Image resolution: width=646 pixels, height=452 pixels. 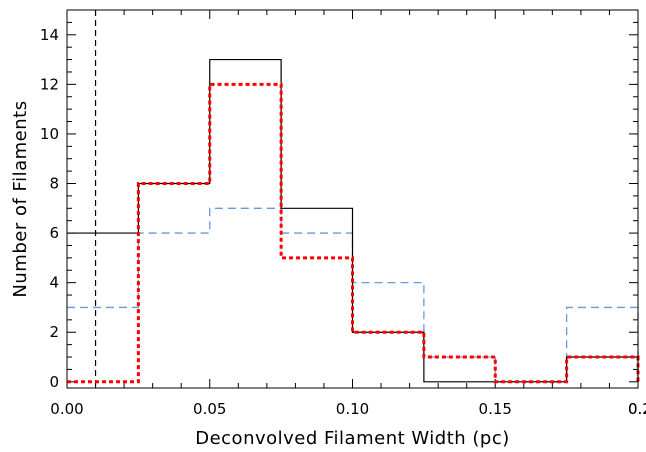 What do you see at coordinates (54, 382) in the screenshot?
I see `y-tick-label: 0` at bounding box center [54, 382].